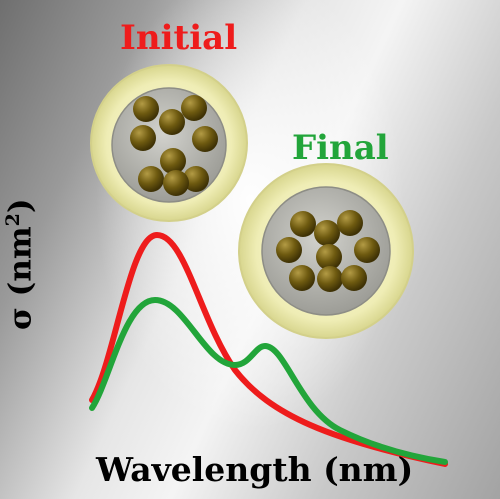 The width and height of the screenshot is (500, 499). Describe the element at coordinates (255, 469) in the screenshot. I see `x-axis-label: Wavelength (nm)` at that location.